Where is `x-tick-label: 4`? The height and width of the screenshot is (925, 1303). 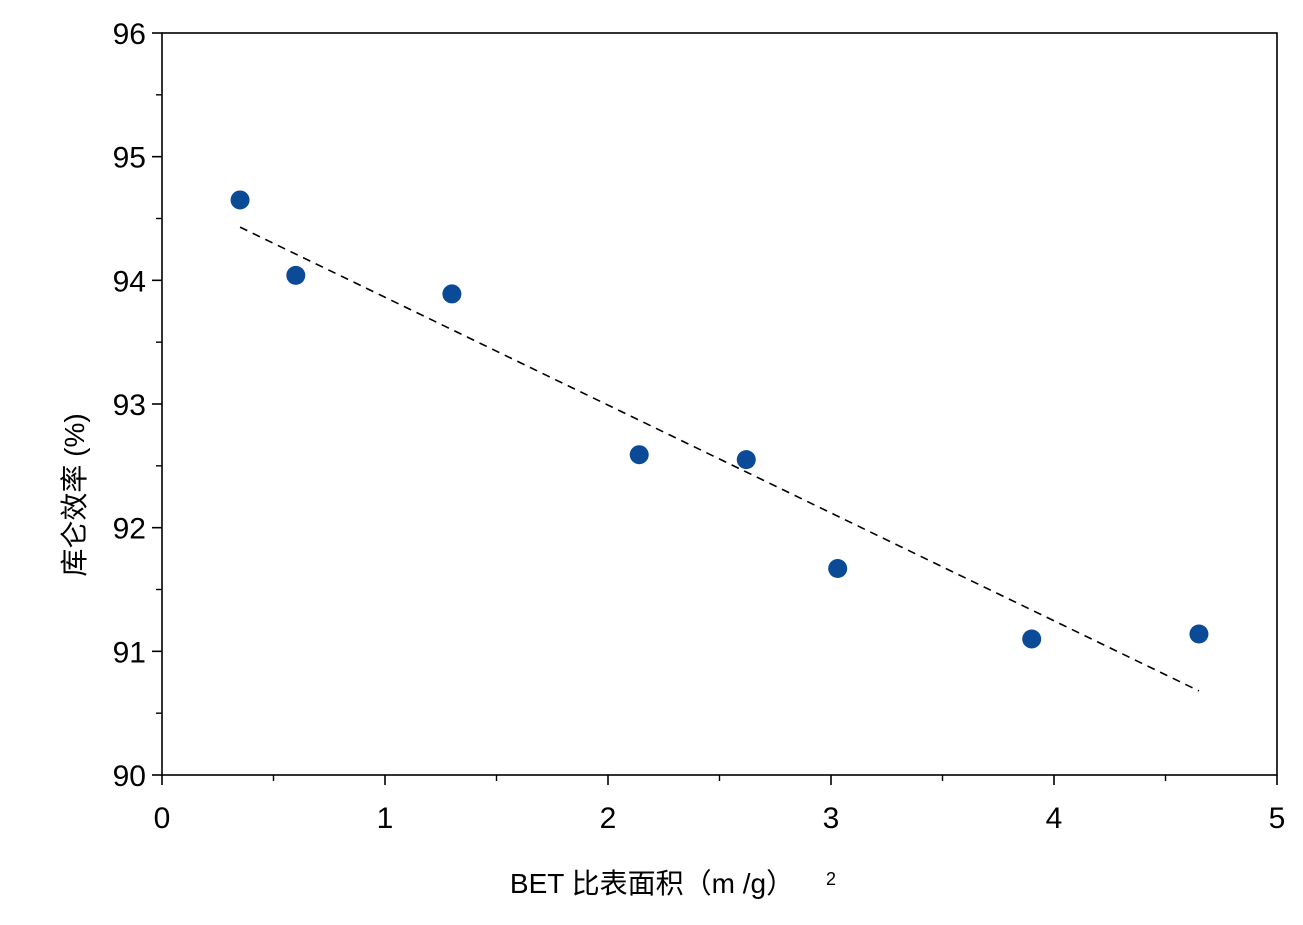 x-tick-label: 4 is located at coordinates (1054, 818).